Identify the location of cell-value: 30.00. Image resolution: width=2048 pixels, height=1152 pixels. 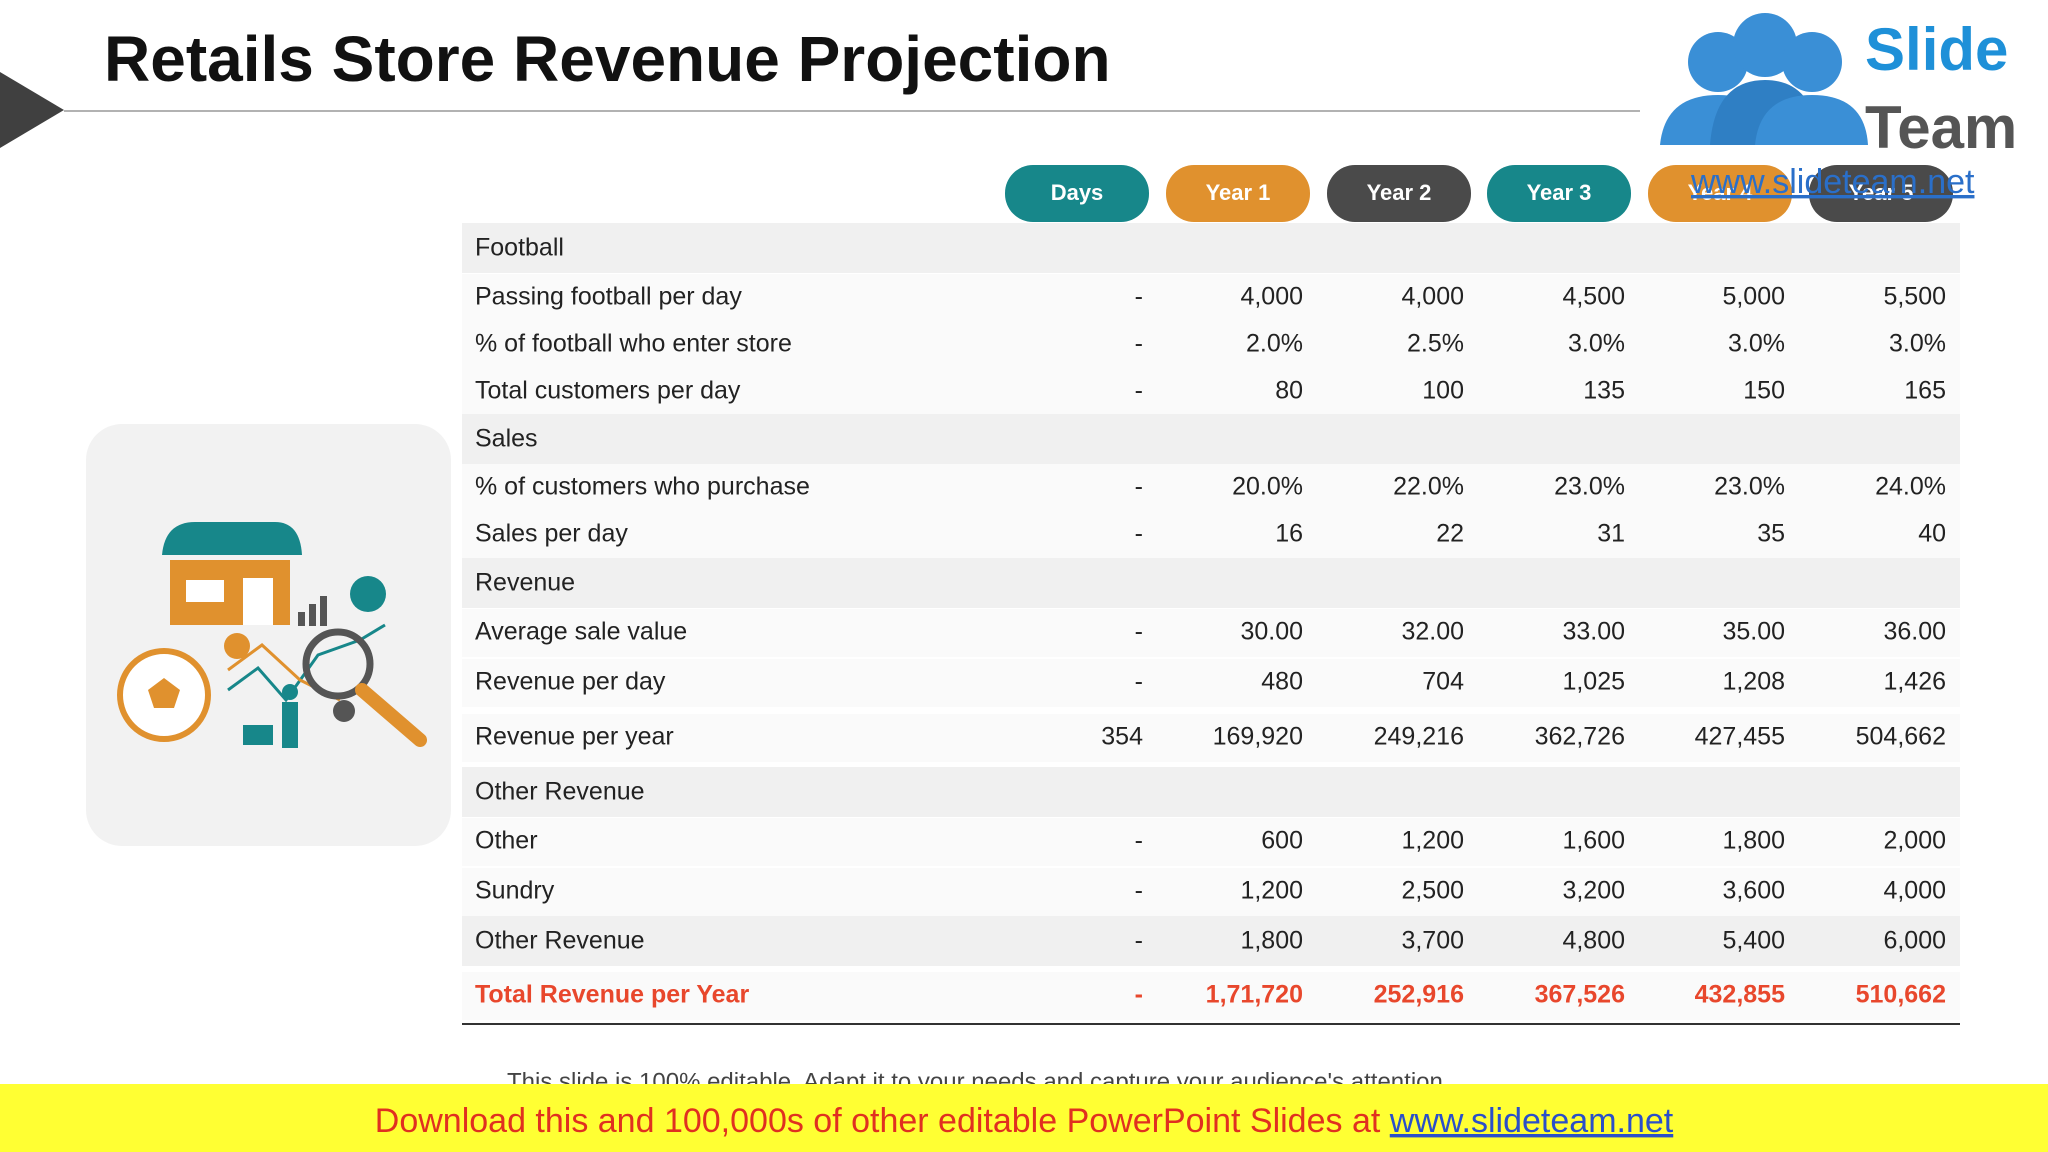
(1271, 632).